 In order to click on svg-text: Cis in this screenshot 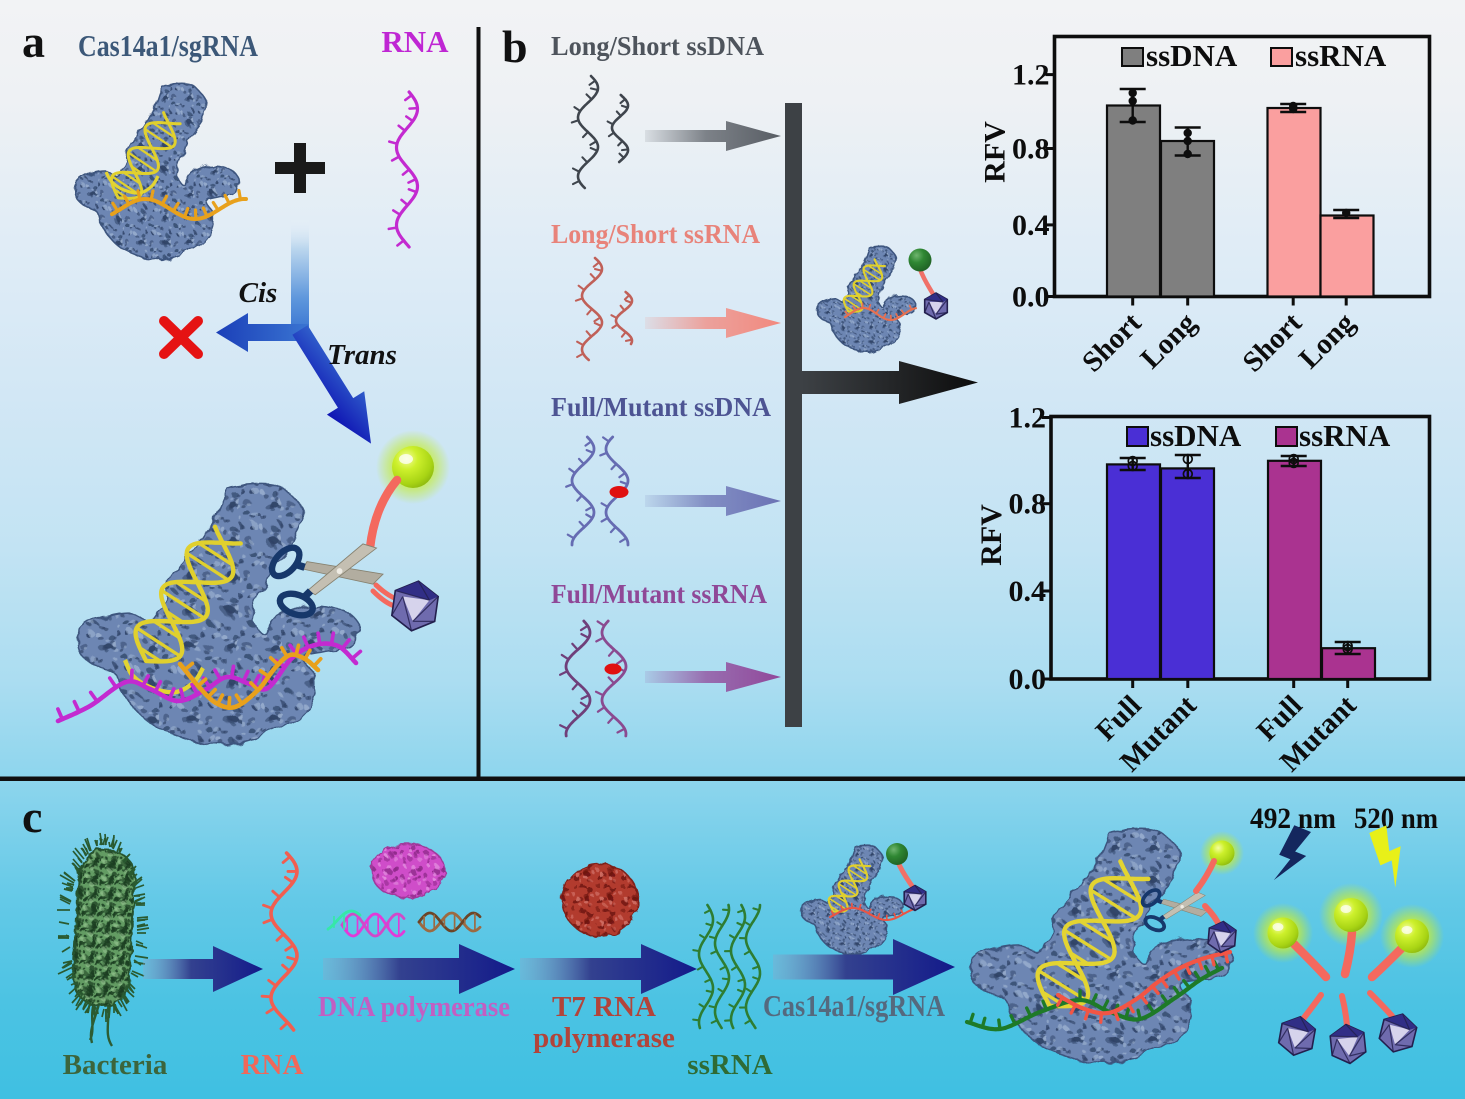, I will do `click(258, 293)`.